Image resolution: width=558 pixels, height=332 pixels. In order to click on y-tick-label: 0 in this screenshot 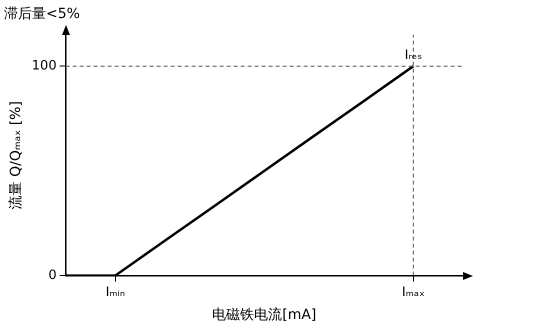, I will do `click(52, 275)`.